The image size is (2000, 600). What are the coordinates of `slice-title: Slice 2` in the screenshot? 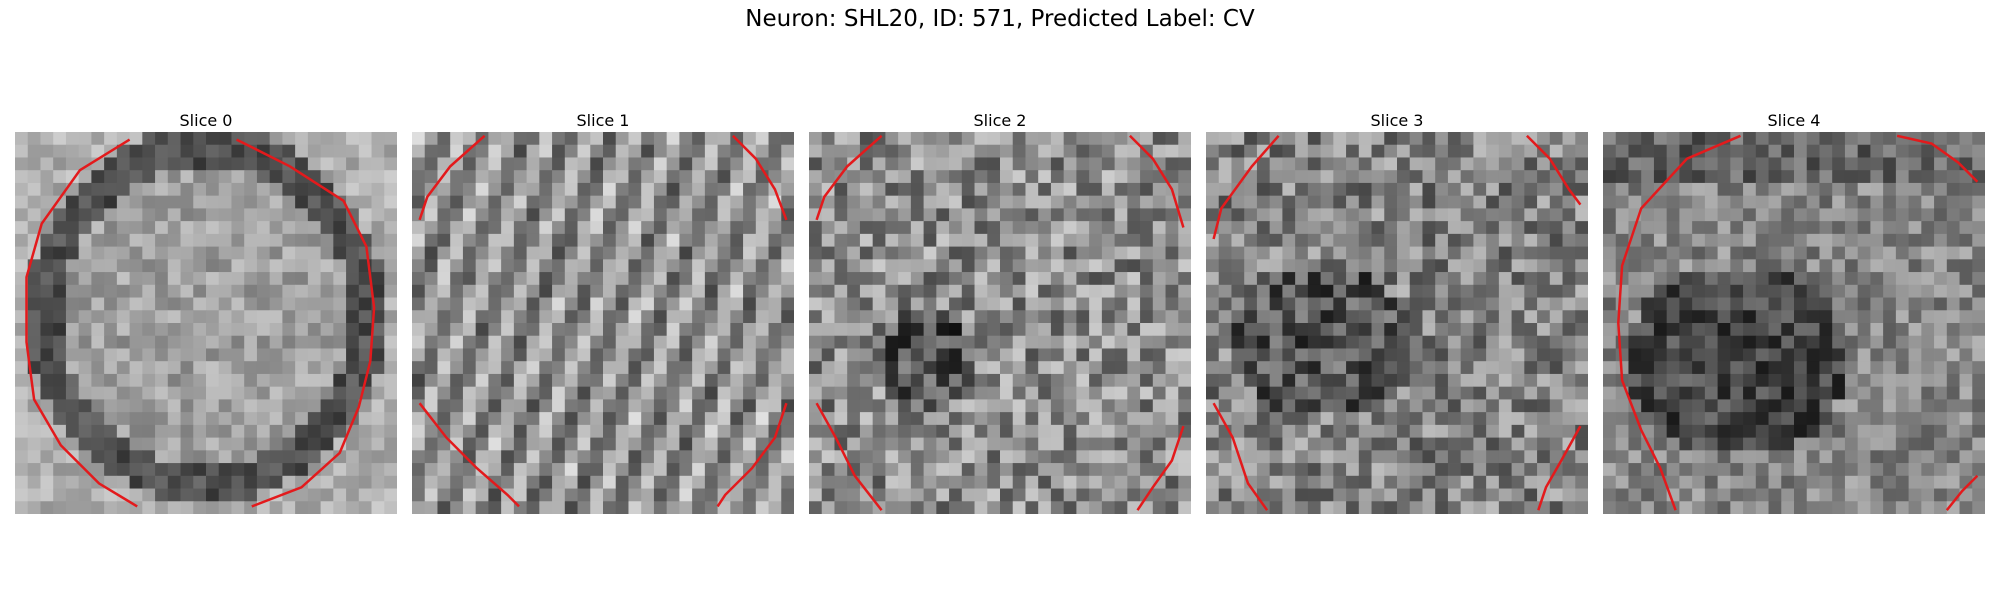 It's located at (1000, 120).